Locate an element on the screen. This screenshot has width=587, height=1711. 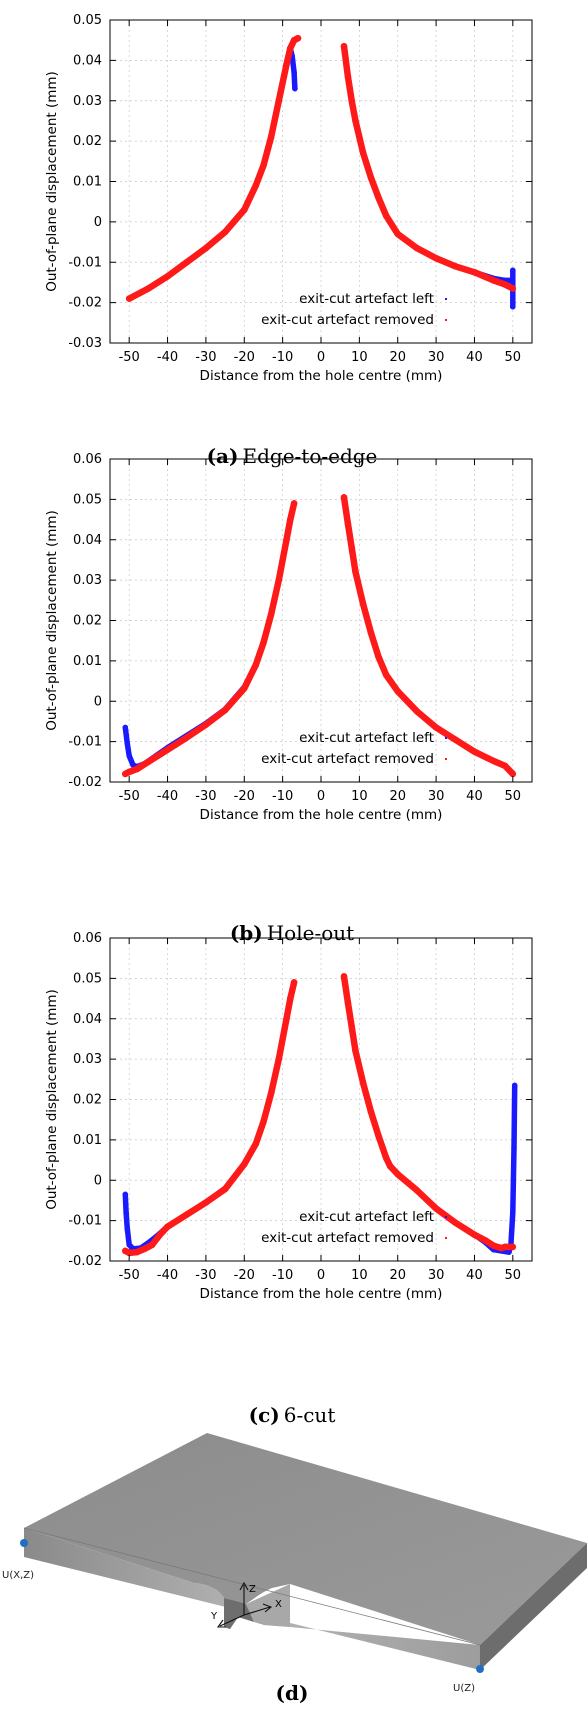
axis-z-label: Z is located at coordinates (252, 1589).